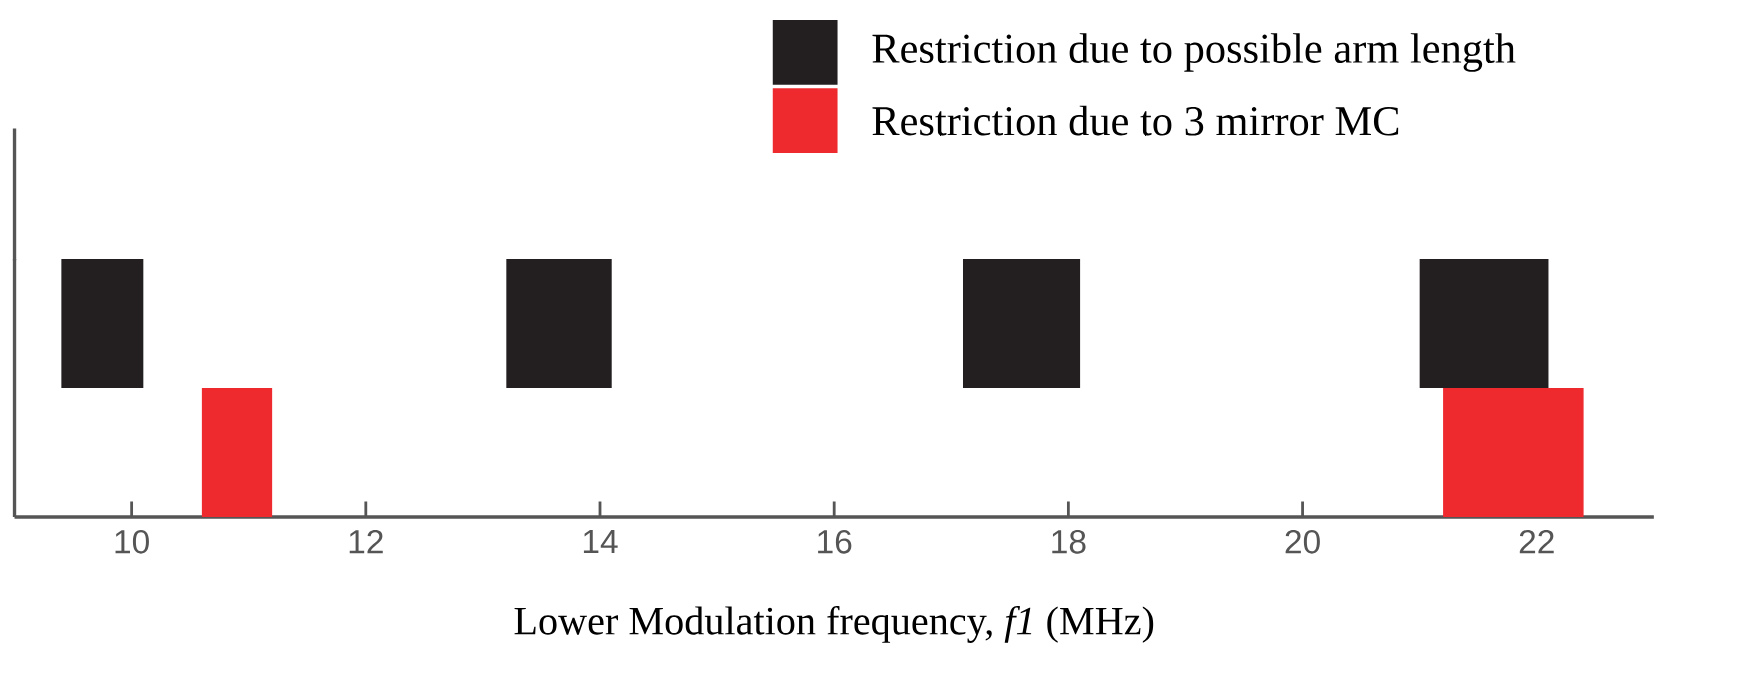 Image resolution: width=1751 pixels, height=693 pixels. Describe the element at coordinates (1194, 52) in the screenshot. I see `legend-label: Restriction due to possible arm length` at that location.